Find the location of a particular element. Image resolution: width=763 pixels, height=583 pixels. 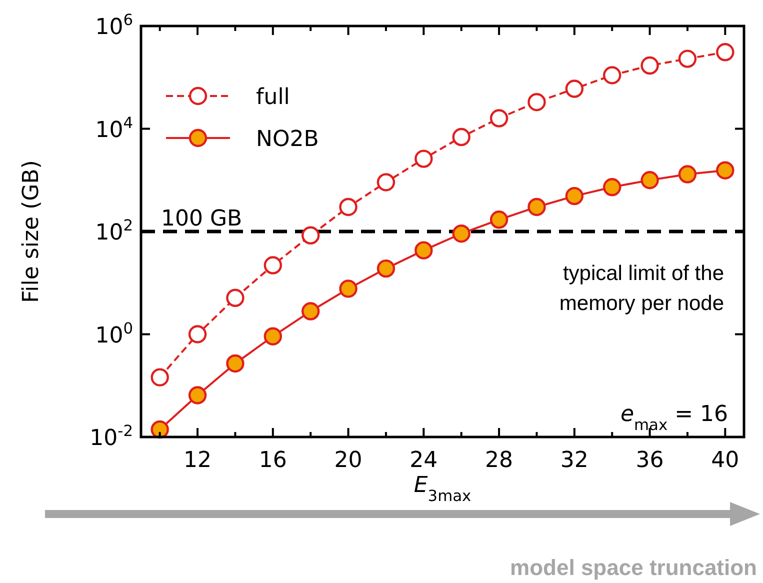

x-tick-label: 36 is located at coordinates (650, 460).